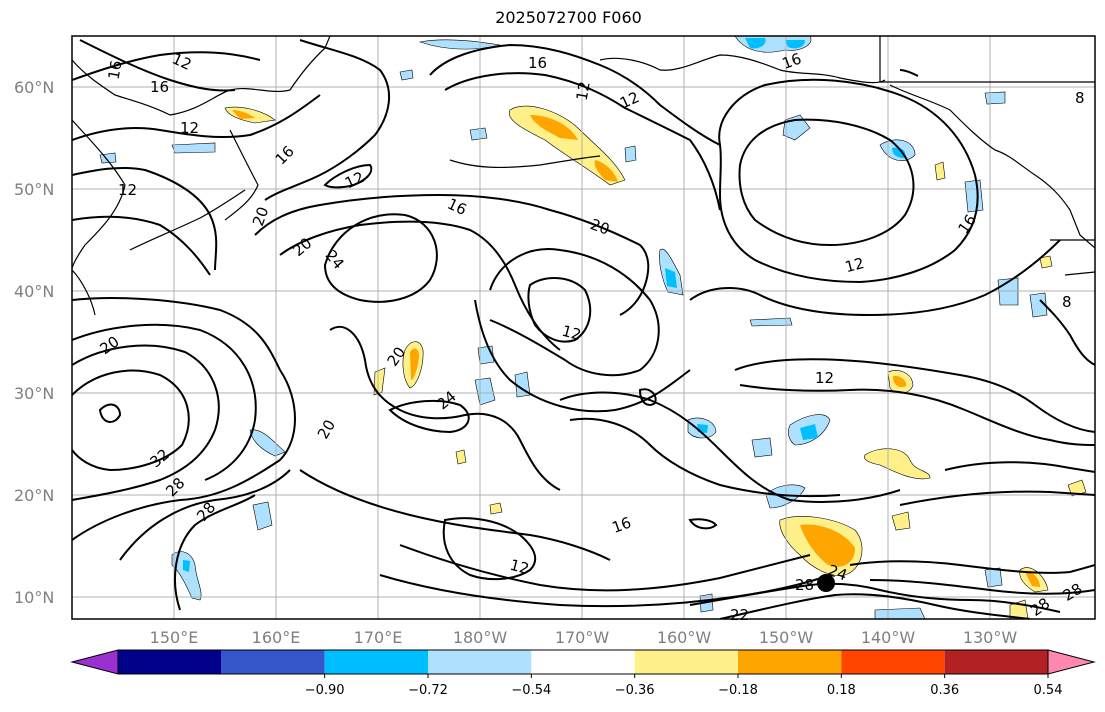 This screenshot has height=712, width=1105. I want to click on contour-label: 32, so click(160, 458).